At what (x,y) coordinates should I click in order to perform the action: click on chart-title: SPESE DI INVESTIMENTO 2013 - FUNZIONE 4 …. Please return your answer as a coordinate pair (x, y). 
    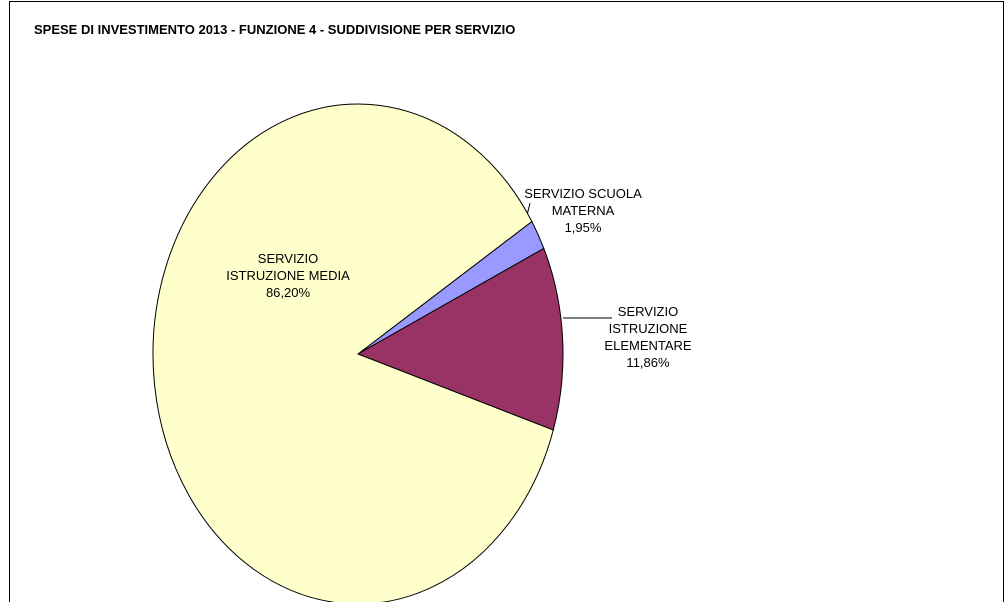
    Looking at the image, I should click on (275, 29).